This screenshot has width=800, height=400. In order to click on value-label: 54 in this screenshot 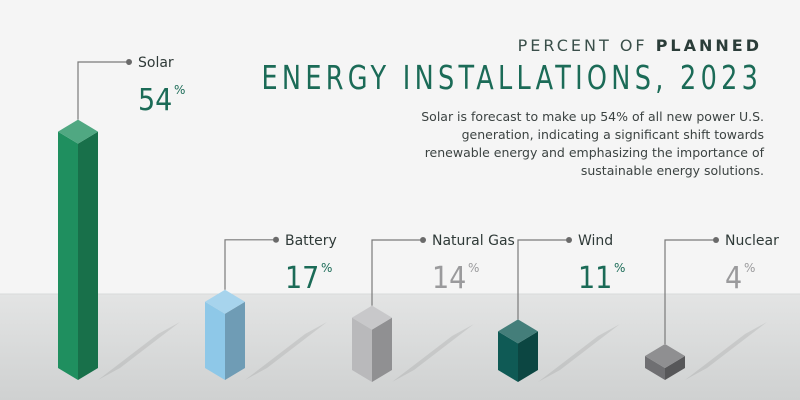, I will do `click(155, 100)`.